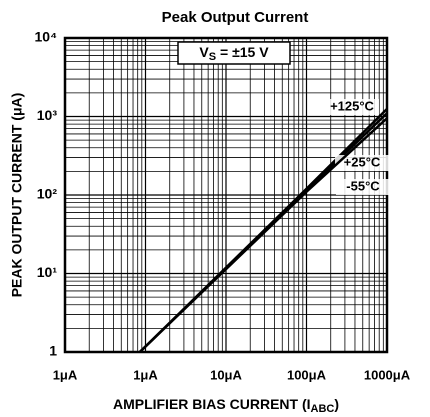 The image size is (430, 417). Describe the element at coordinates (212, 57) in the screenshot. I see `condition-sub: S` at that location.